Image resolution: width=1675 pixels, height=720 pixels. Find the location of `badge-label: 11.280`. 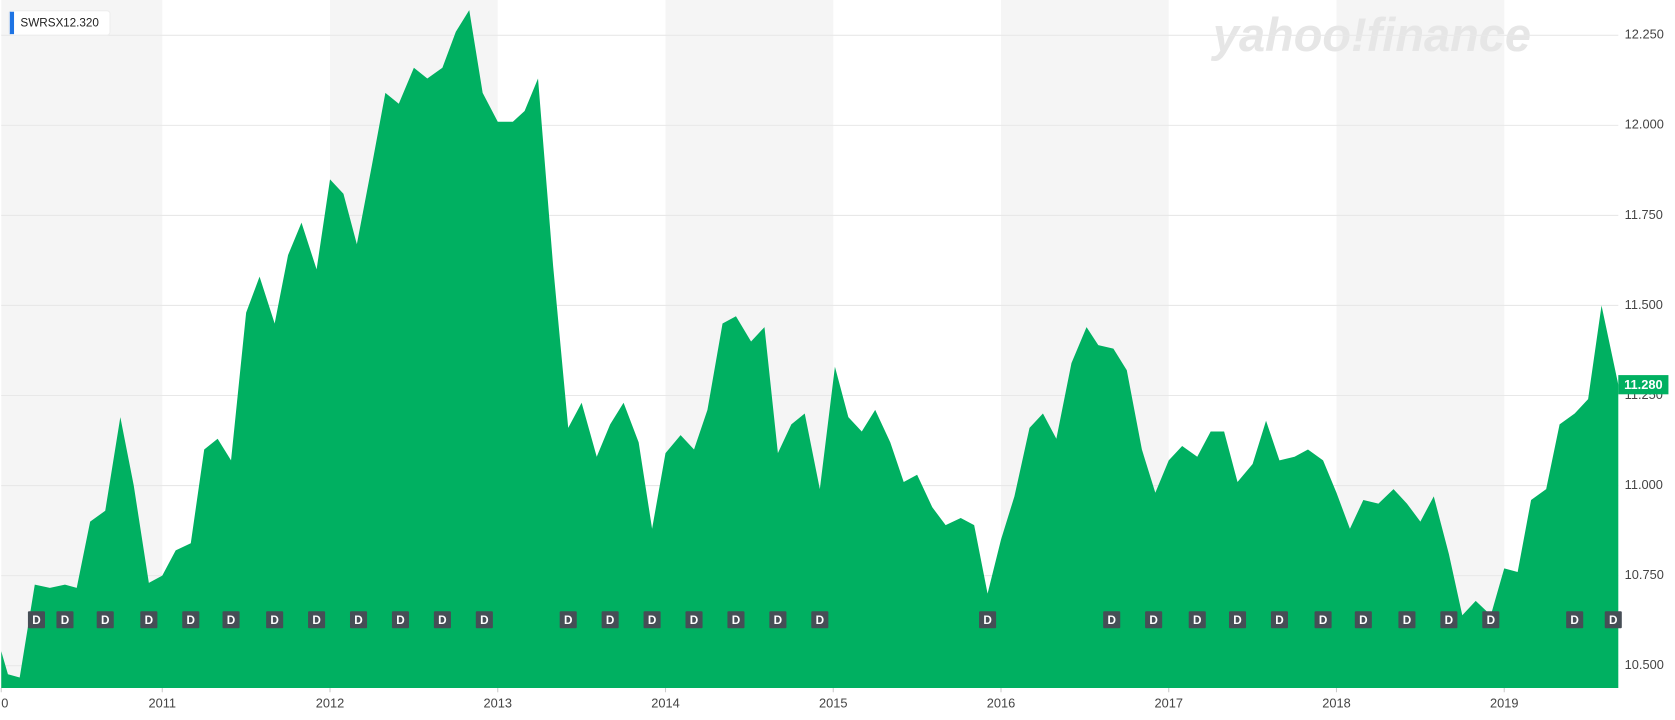

badge-label: 11.280 is located at coordinates (1643, 384).